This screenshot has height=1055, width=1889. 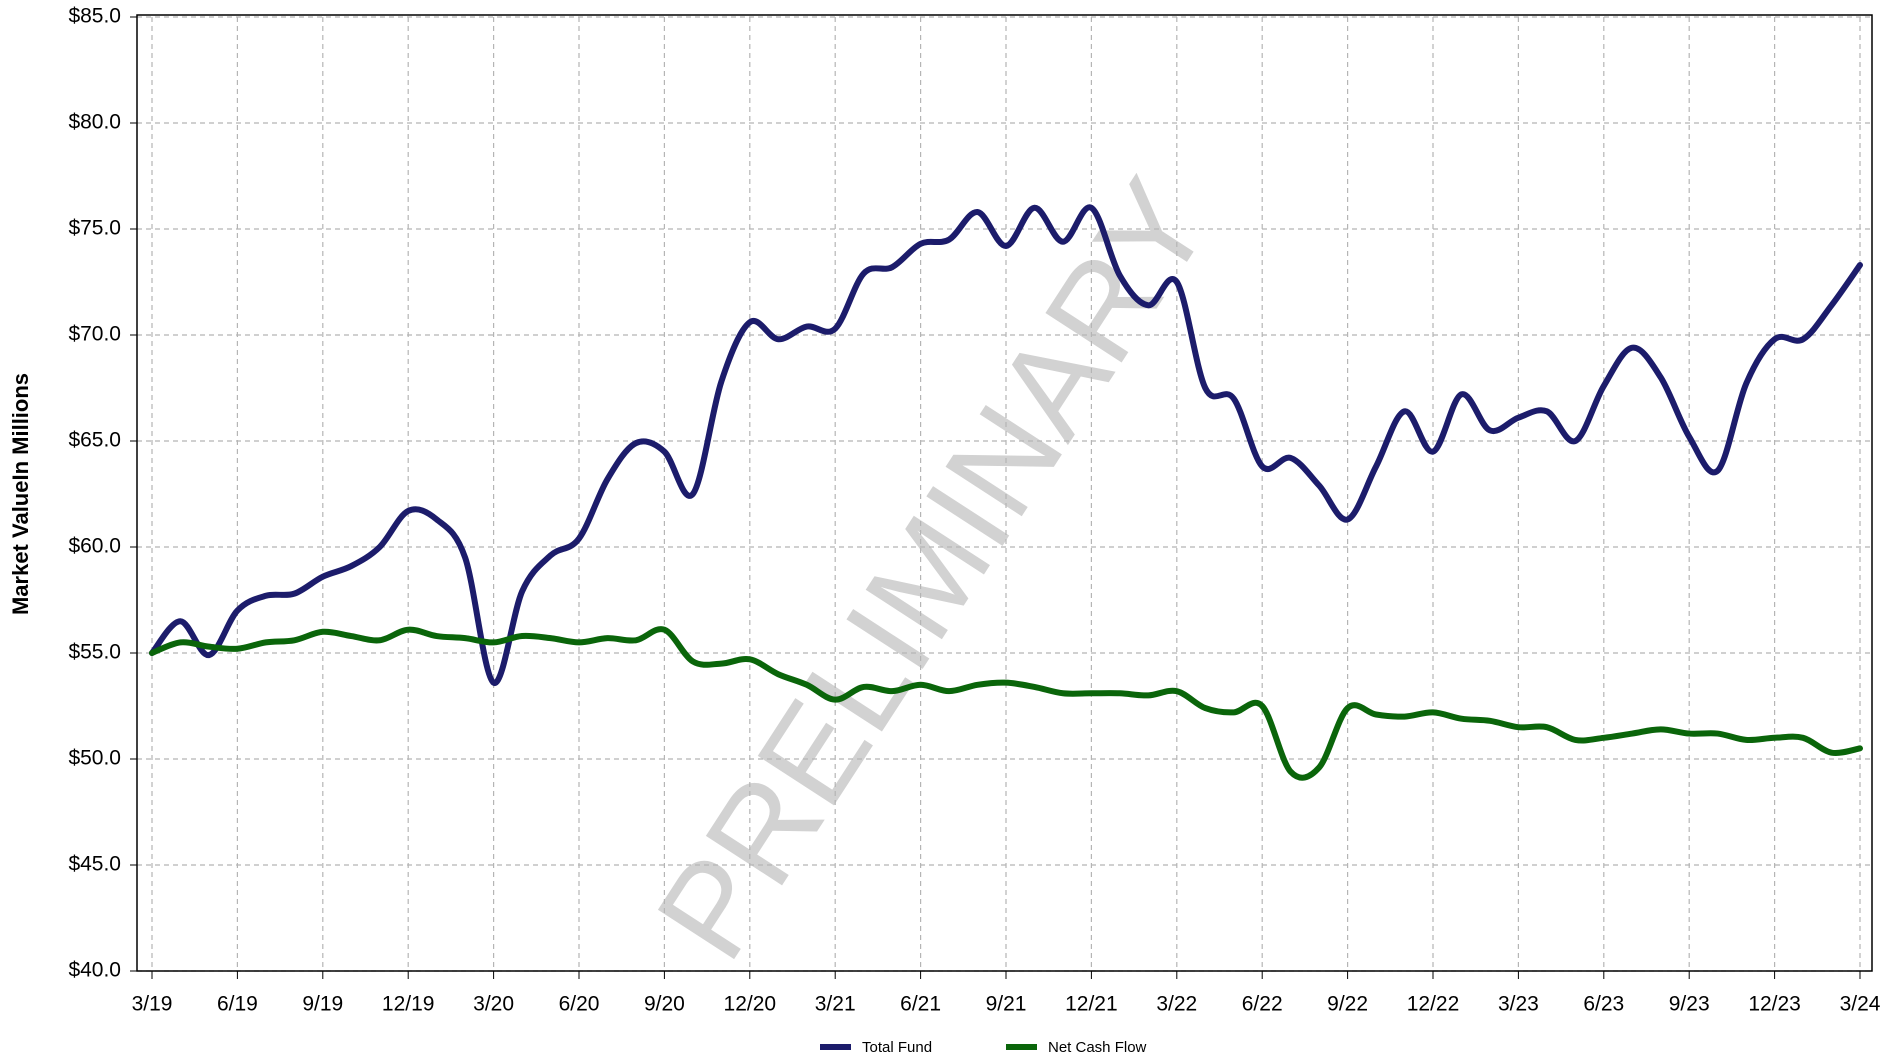 I want to click on x-tick-label: 3/19, so click(x=152, y=1004).